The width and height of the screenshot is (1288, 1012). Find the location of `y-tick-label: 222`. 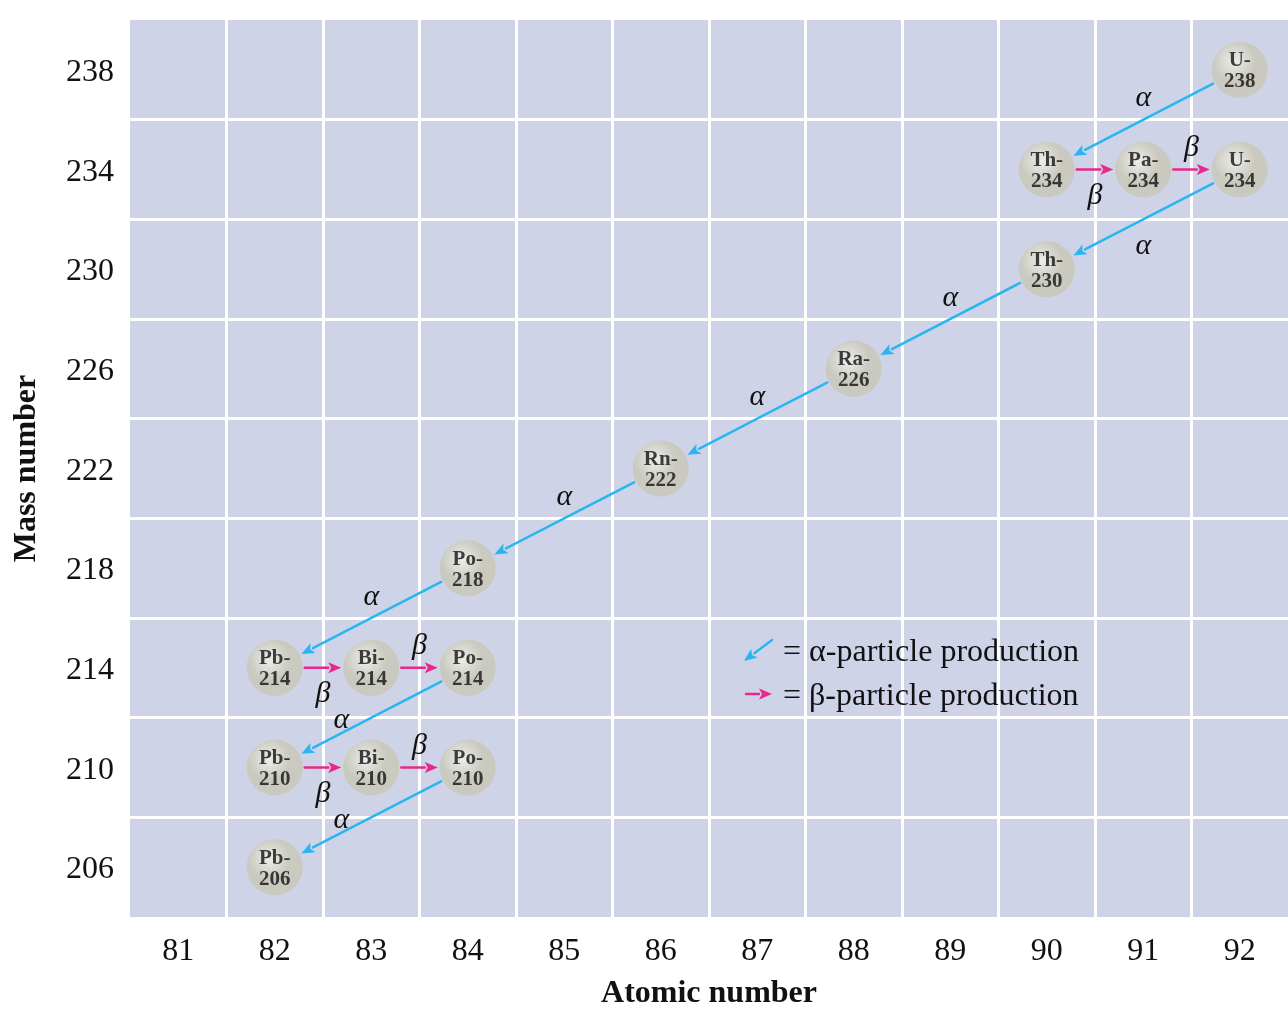

y-tick-label: 222 is located at coordinates (90, 468).